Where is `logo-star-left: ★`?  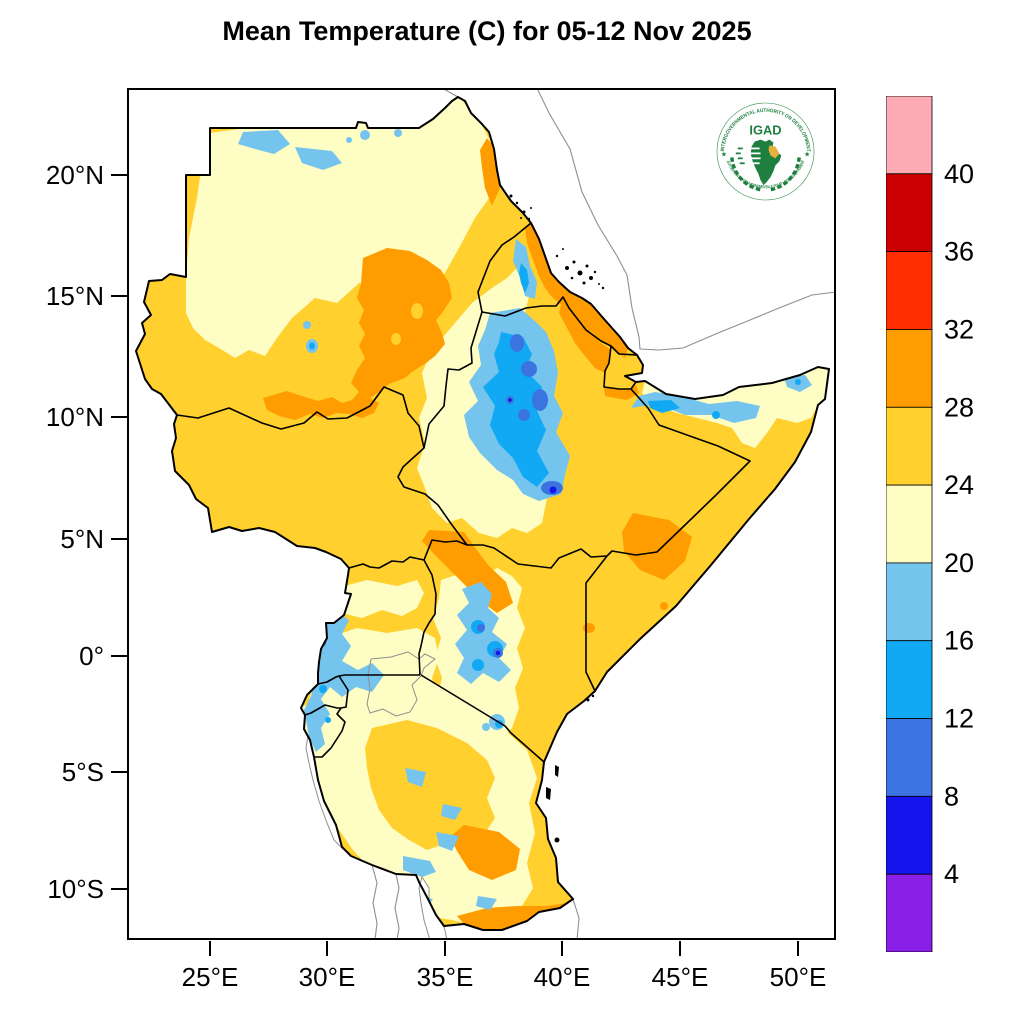
logo-star-left: ★ is located at coordinates (724, 154).